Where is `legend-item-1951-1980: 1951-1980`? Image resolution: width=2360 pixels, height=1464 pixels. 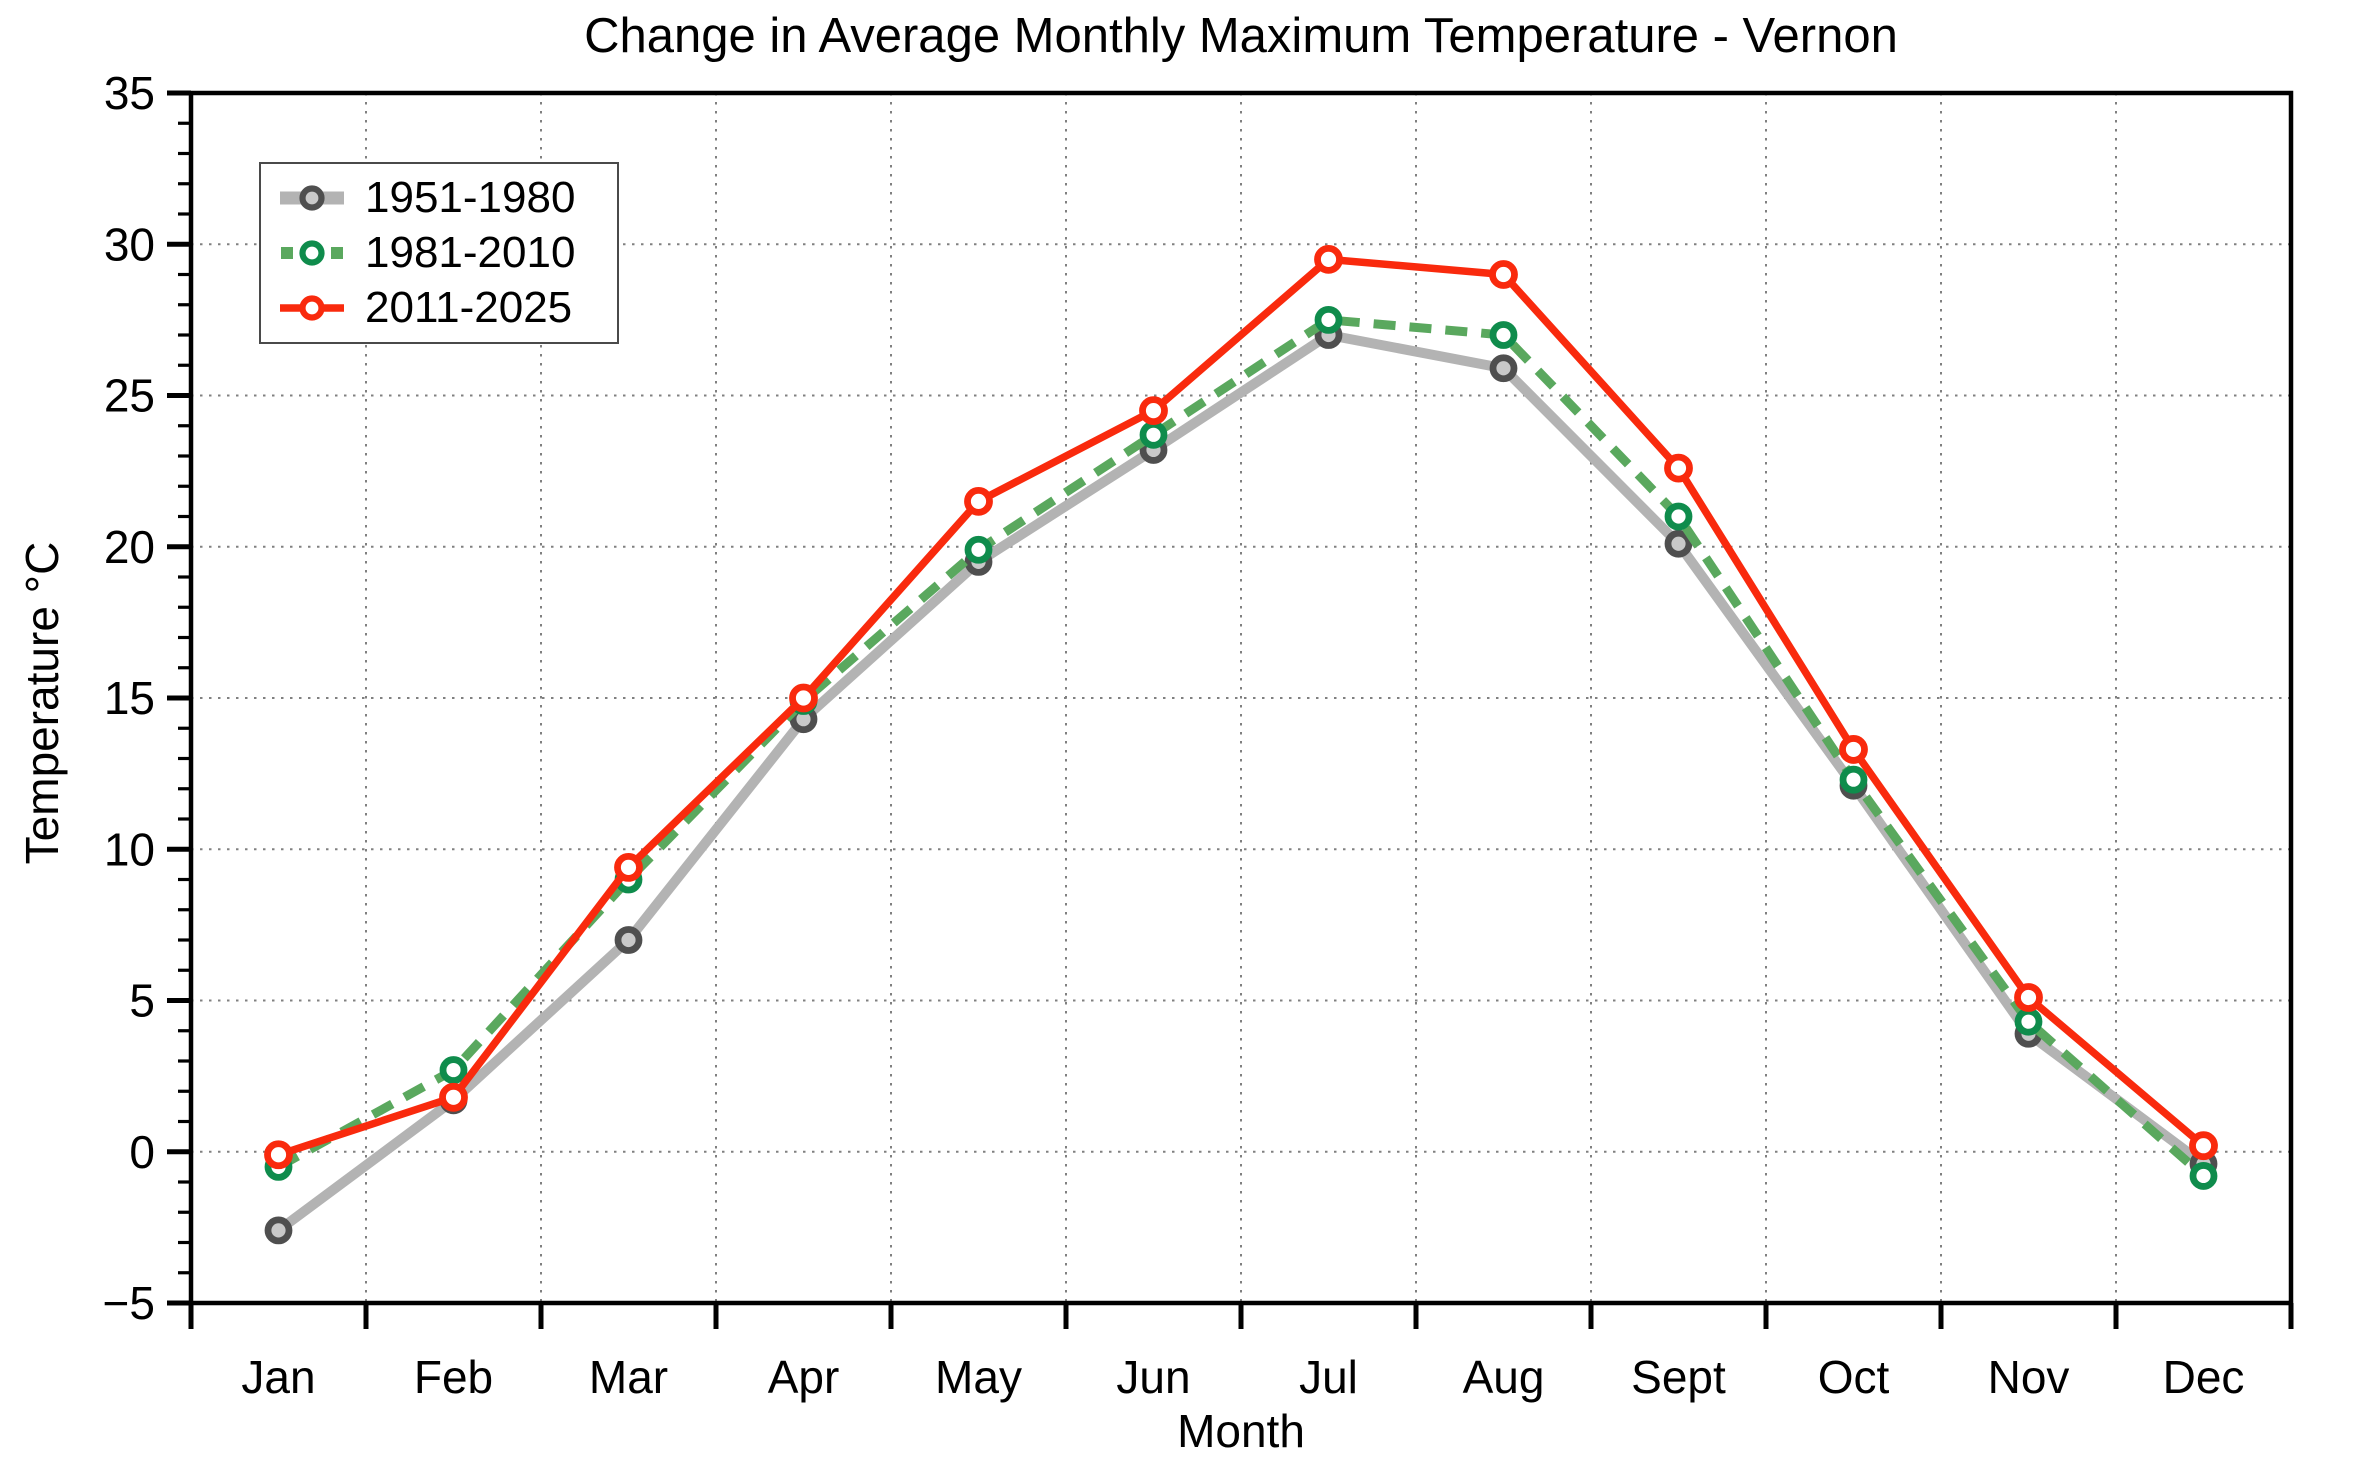 legend-item-1951-1980: 1951-1980 is located at coordinates (443, 197).